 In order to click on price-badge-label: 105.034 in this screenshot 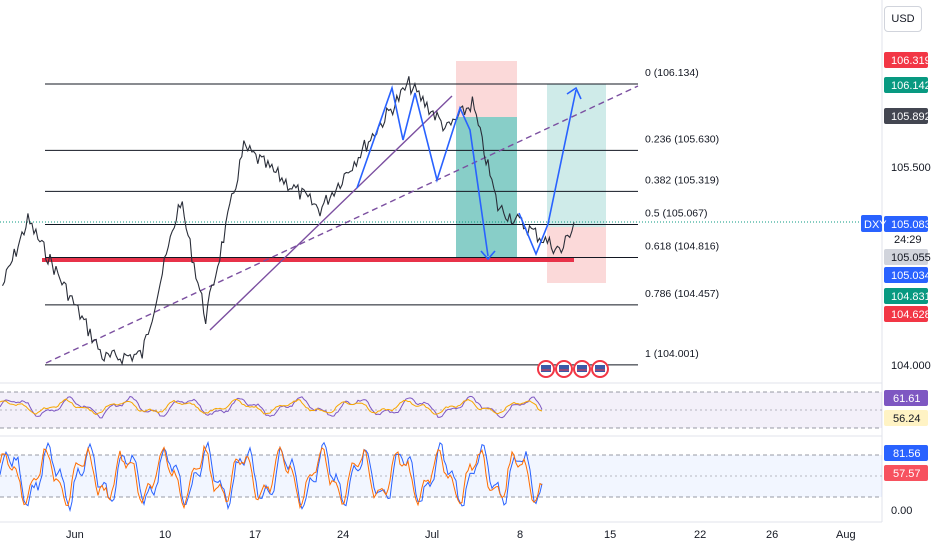, I will do `click(911, 276)`.